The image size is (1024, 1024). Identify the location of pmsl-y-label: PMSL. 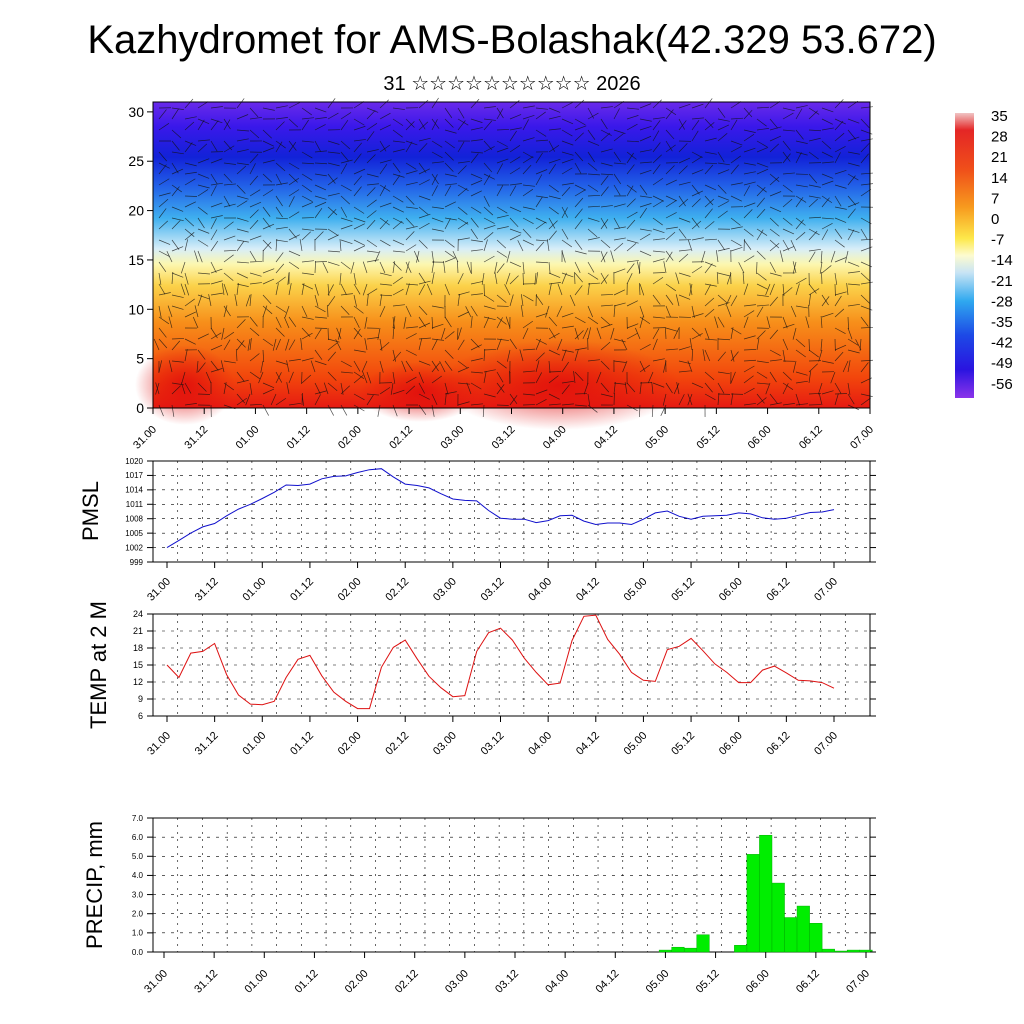
(90, 511).